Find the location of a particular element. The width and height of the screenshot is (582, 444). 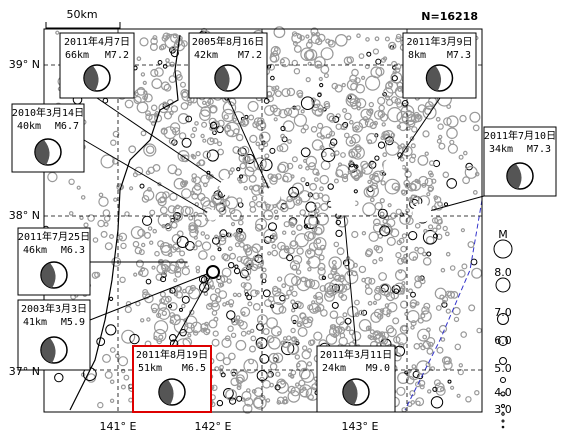

epicenter is located at coordinates (213, 272).